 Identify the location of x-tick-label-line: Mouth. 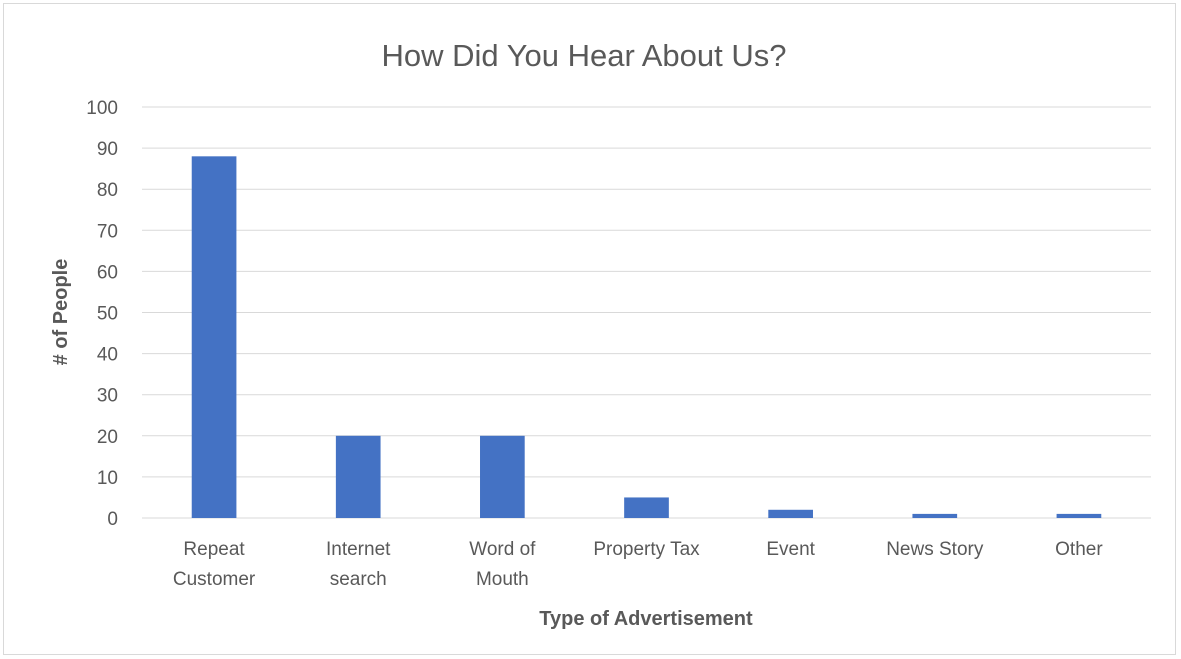
(502, 579).